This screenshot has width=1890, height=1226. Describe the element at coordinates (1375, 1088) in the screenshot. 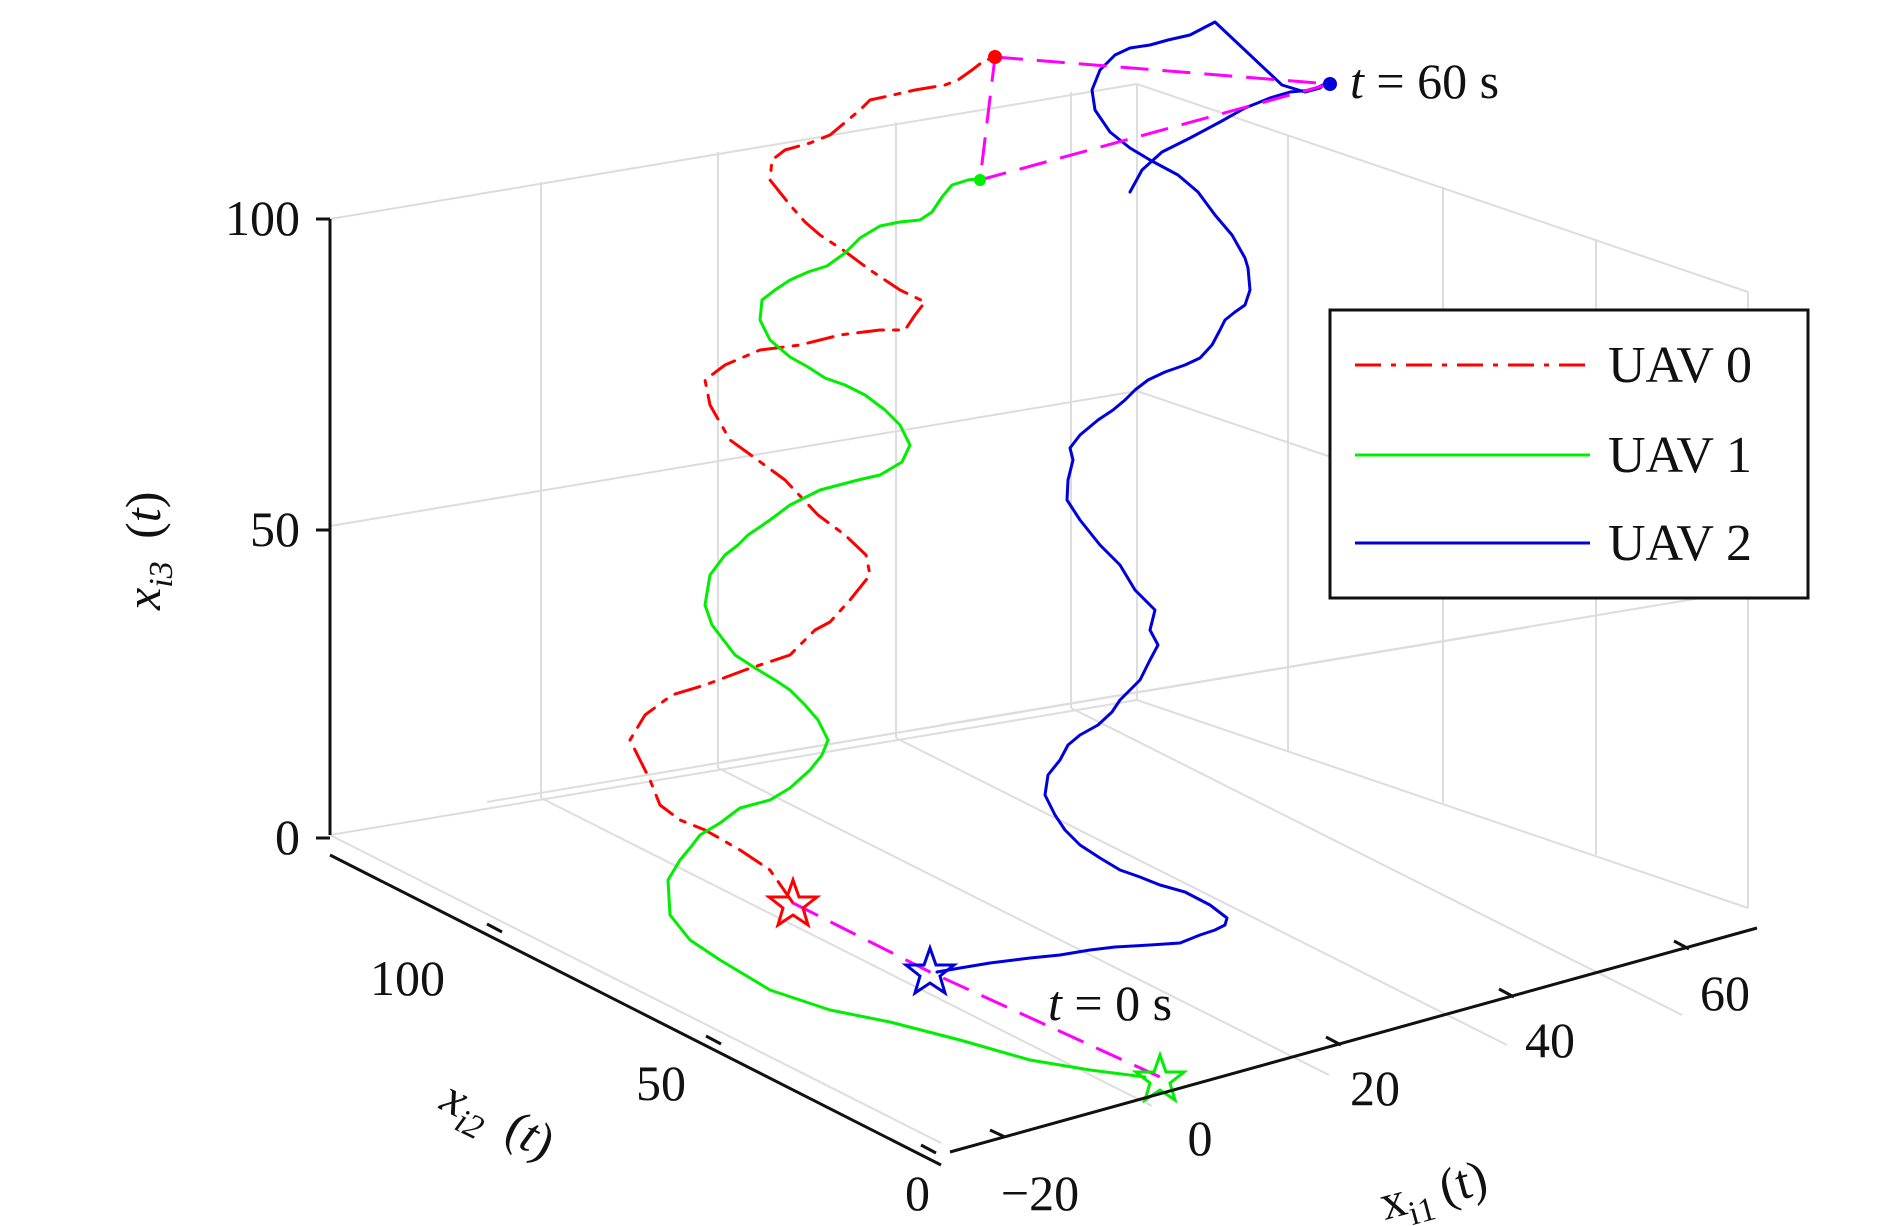

I see `x-tick-20: 20` at that location.